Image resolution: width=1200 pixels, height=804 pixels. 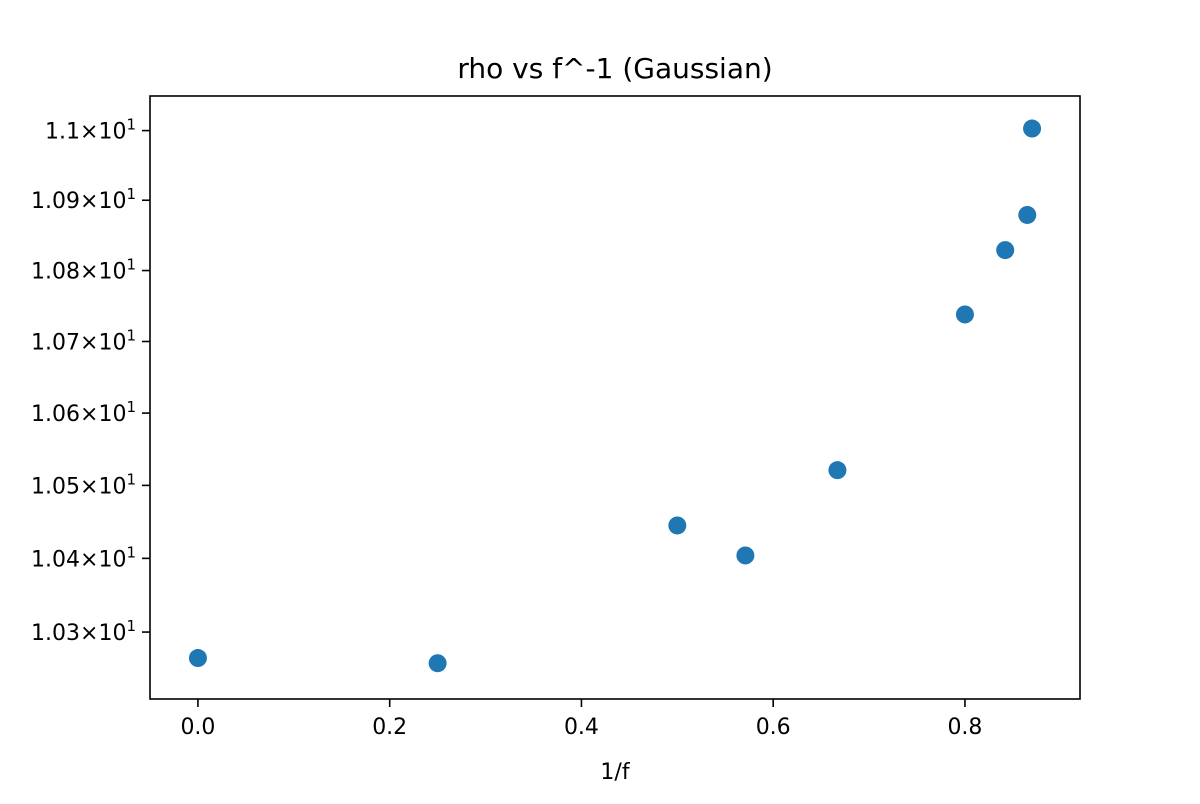 What do you see at coordinates (83, 270) in the screenshot?
I see `y-tick-label: 1.08×10¹` at bounding box center [83, 270].